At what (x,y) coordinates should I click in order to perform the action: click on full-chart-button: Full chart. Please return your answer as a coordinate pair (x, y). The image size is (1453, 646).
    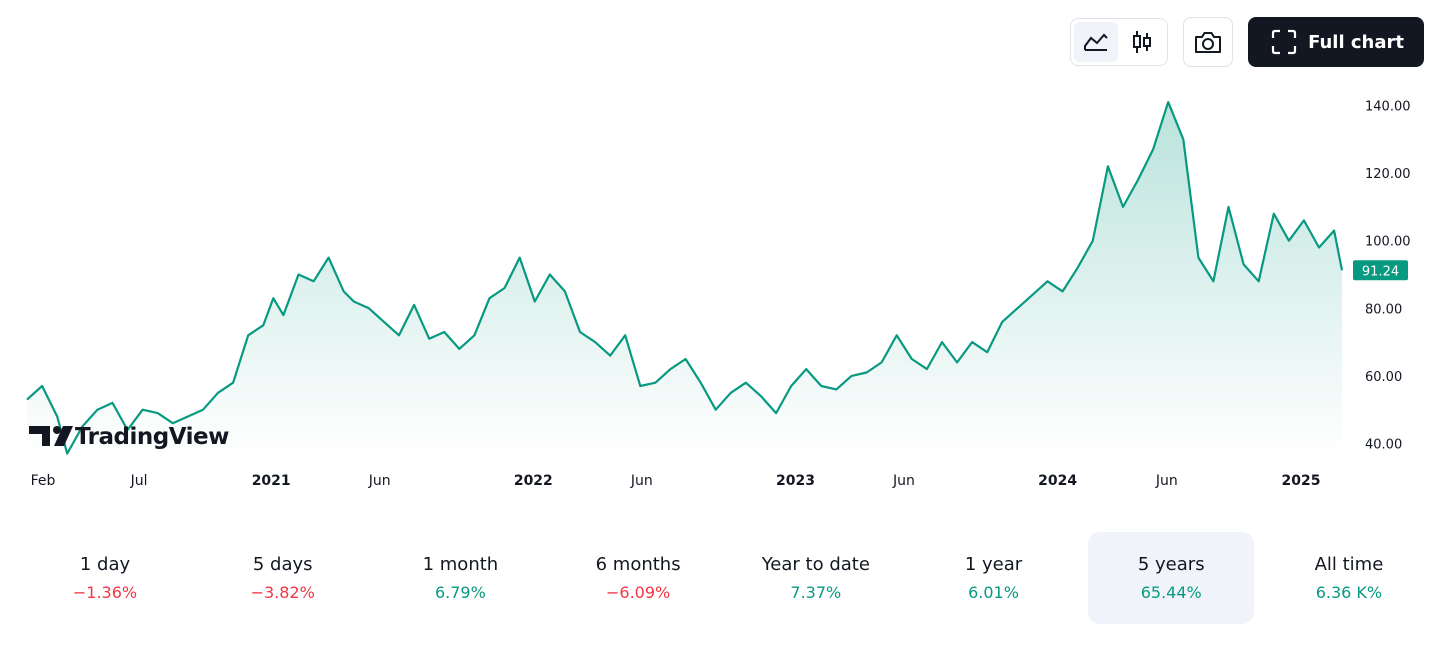
    Looking at the image, I should click on (1336, 42).